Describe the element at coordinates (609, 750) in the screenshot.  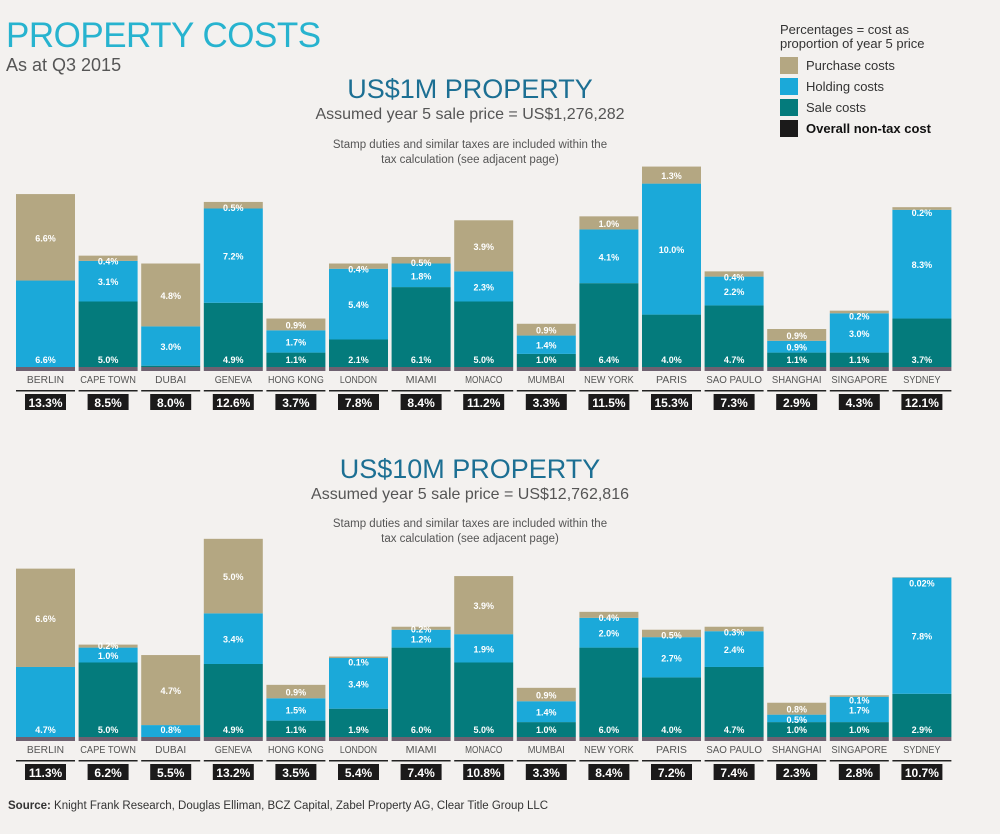
I see `category-label: NEW YORK` at that location.